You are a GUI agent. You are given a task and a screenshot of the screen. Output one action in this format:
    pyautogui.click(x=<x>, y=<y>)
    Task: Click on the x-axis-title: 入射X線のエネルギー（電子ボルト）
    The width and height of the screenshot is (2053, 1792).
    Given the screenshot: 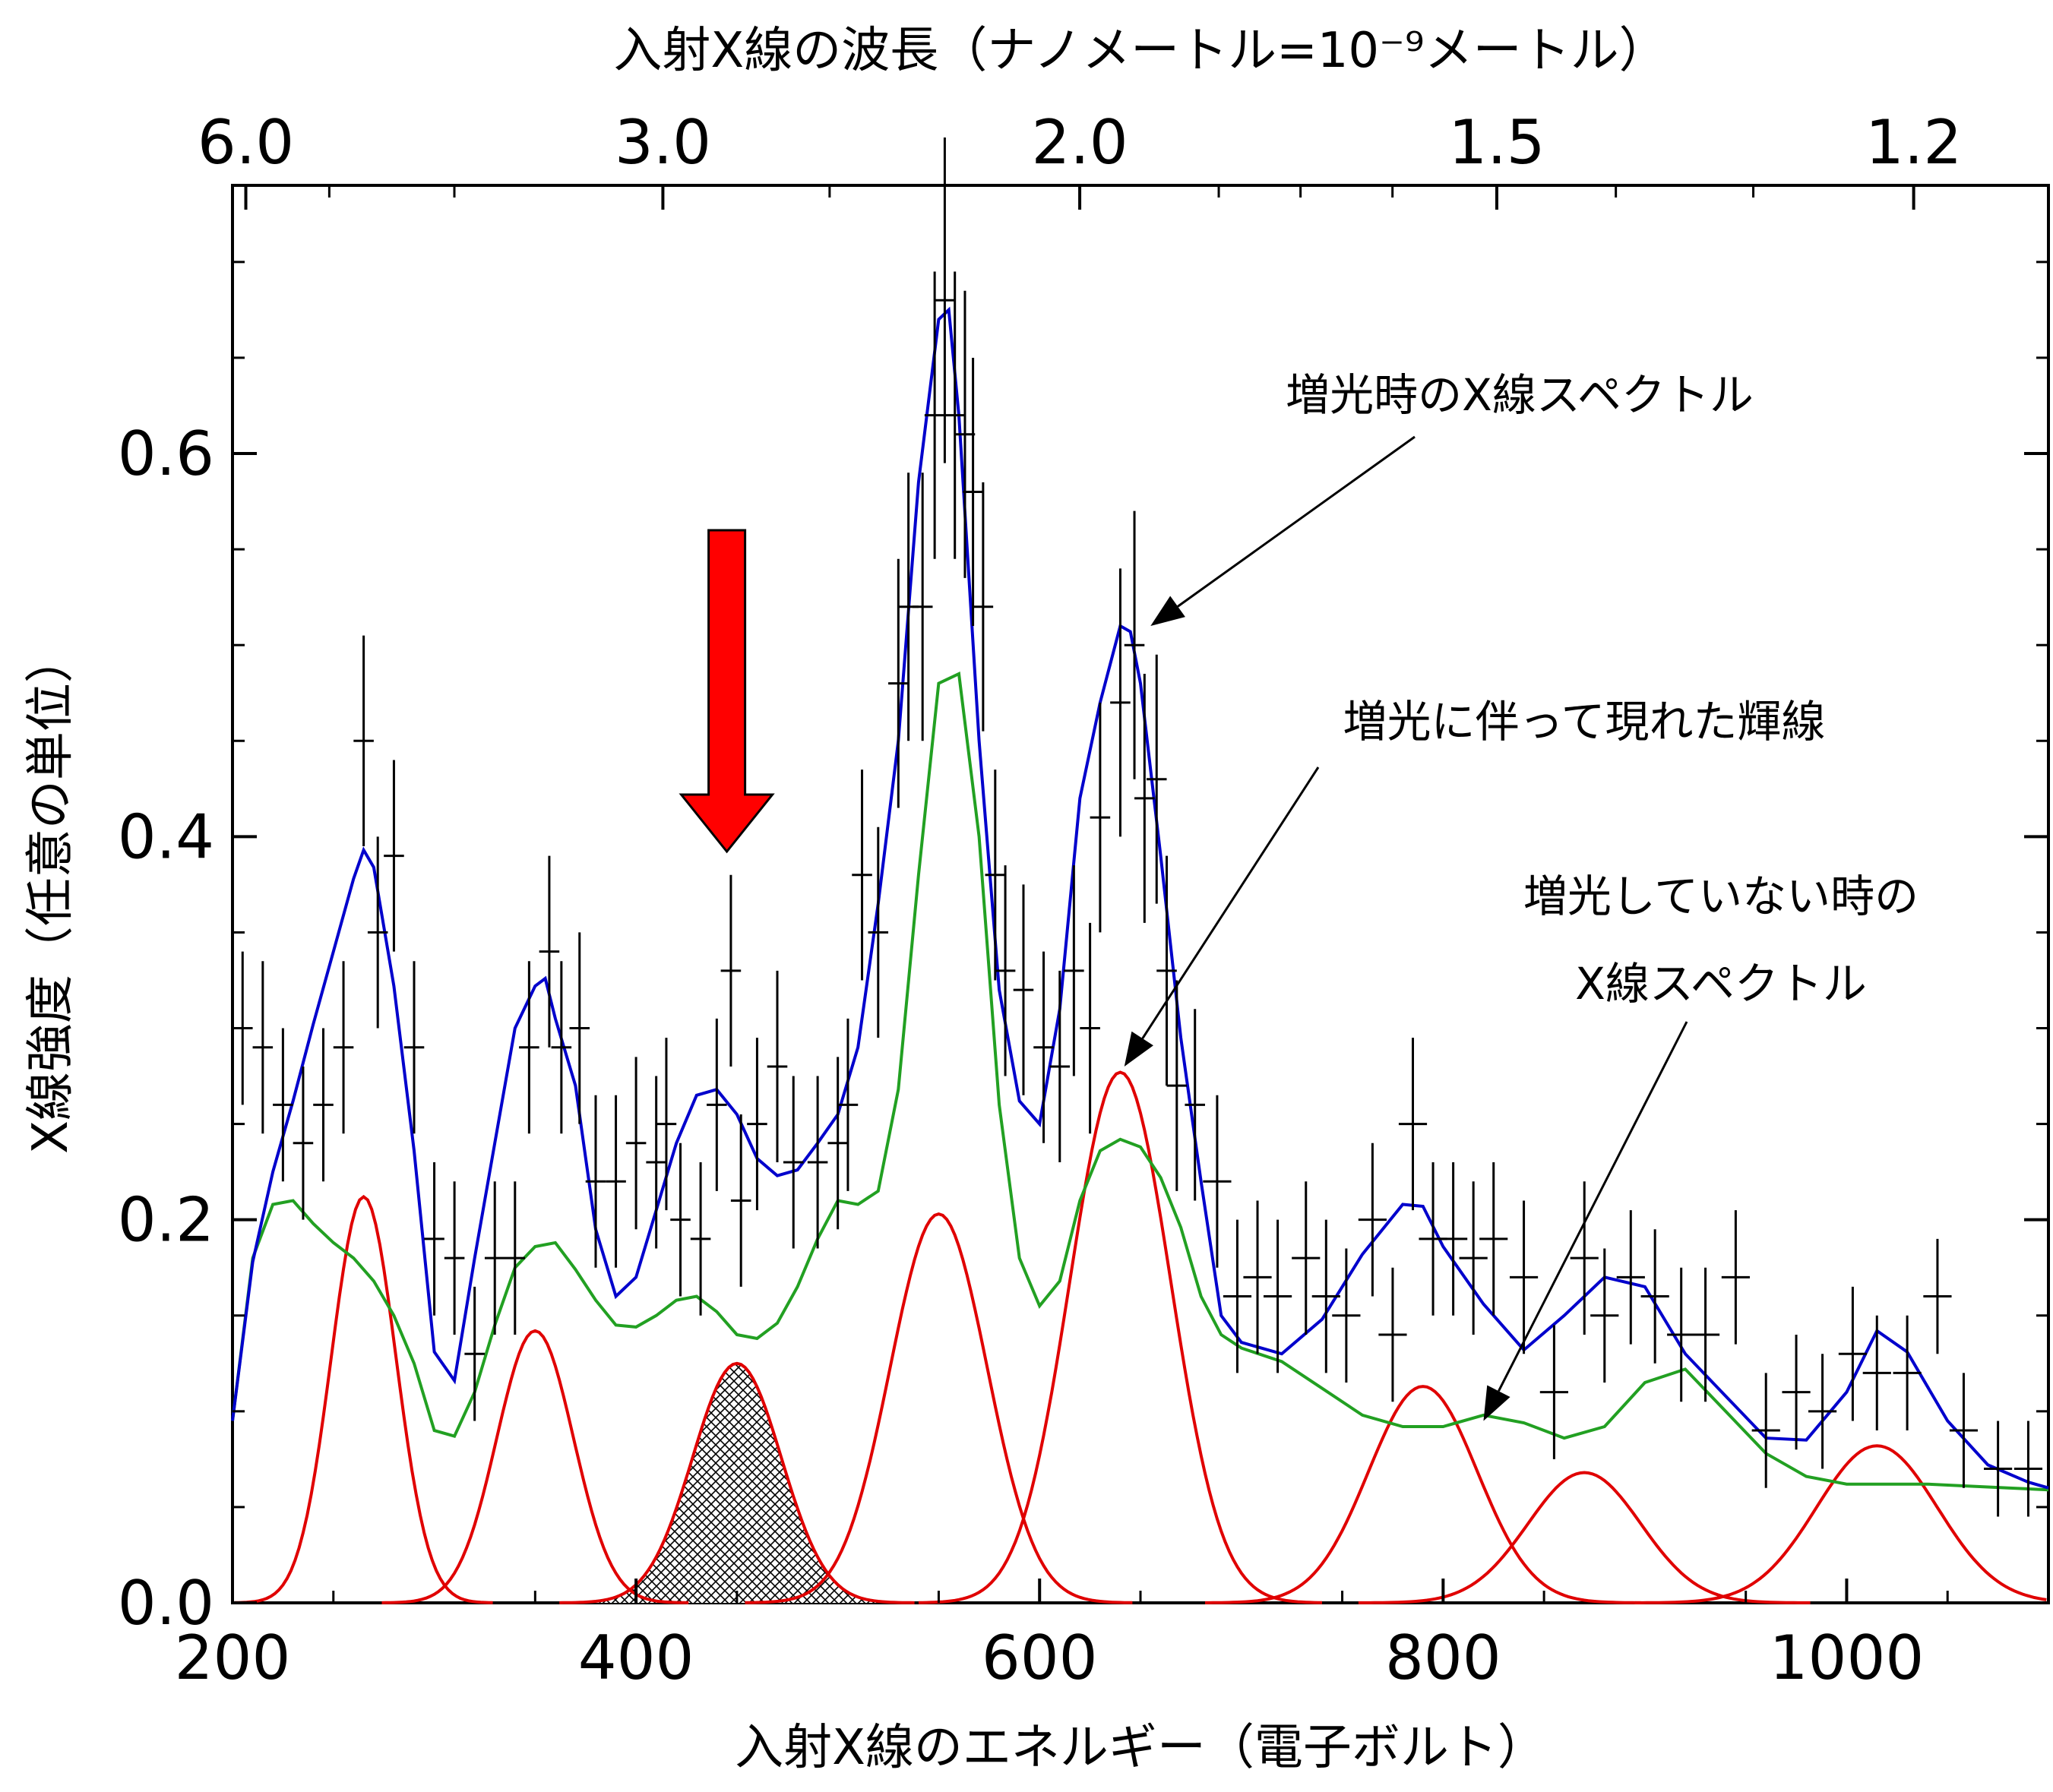 What is the action you would take?
    pyautogui.click(x=1140, y=1748)
    